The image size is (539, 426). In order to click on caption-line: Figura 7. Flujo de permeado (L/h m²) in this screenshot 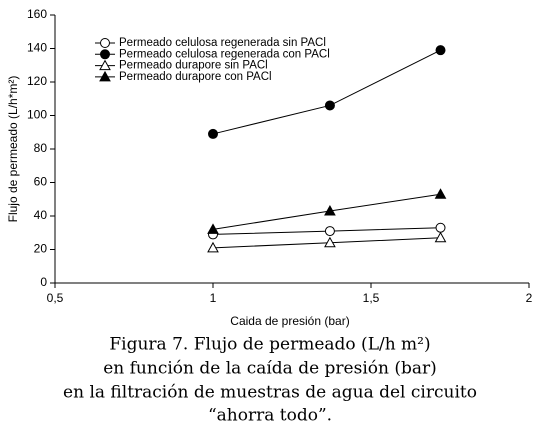, I will do `click(269, 345)`.